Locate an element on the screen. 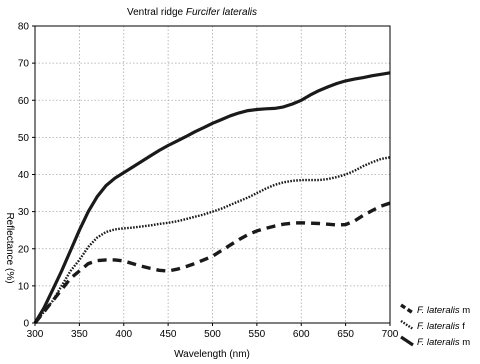  x-tick-label: 350 is located at coordinates (79, 334).